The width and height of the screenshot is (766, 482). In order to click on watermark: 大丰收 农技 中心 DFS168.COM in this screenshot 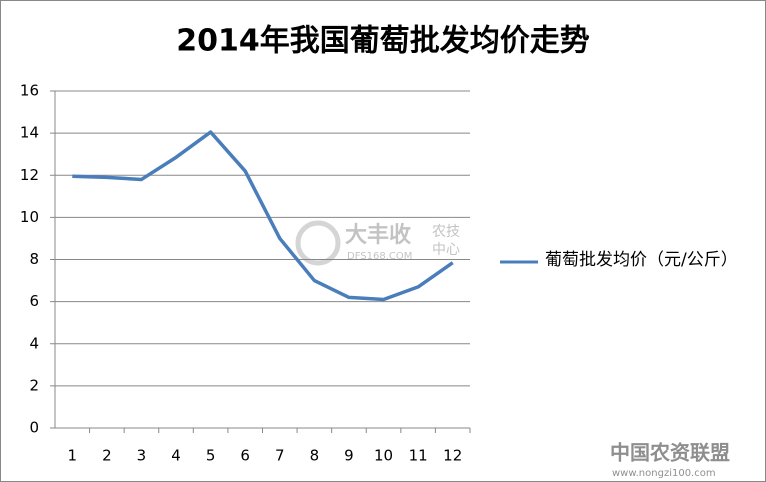, I will do `click(377, 243)`.